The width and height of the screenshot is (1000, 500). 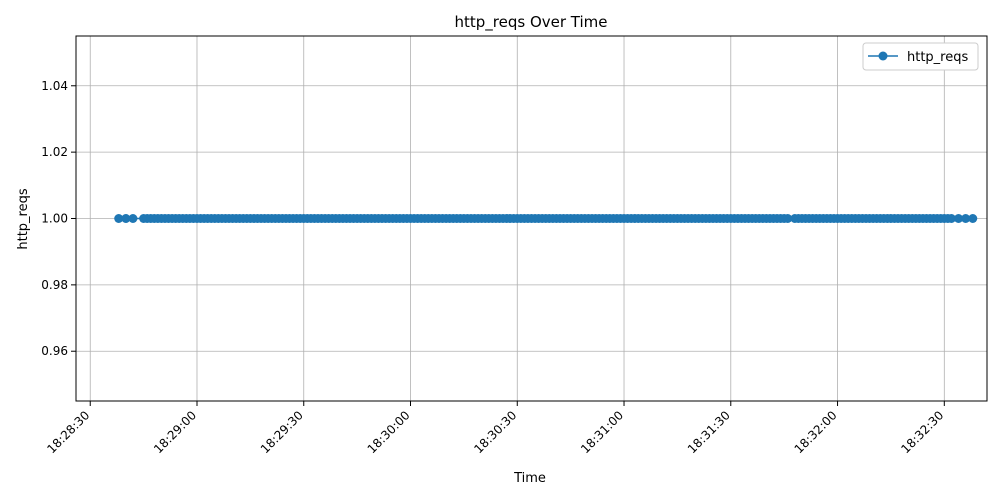 I want to click on legend-label: http_reqs, so click(x=937, y=57).